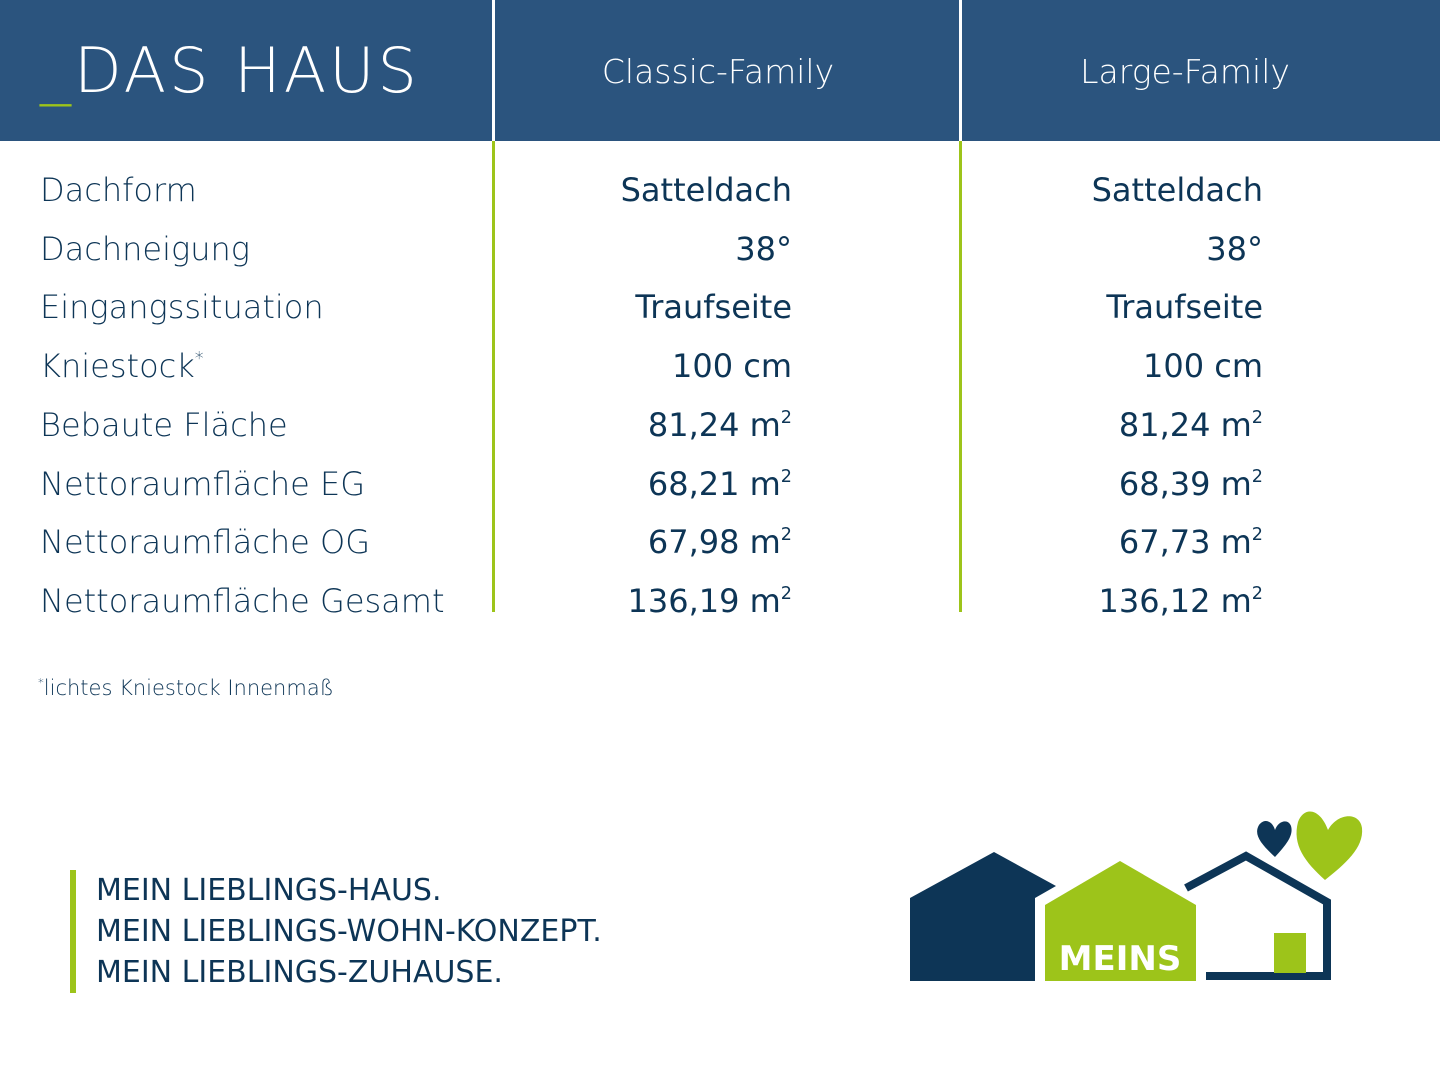 The height and width of the screenshot is (1080, 1440). I want to click on row-label-sup: *, so click(199, 358).